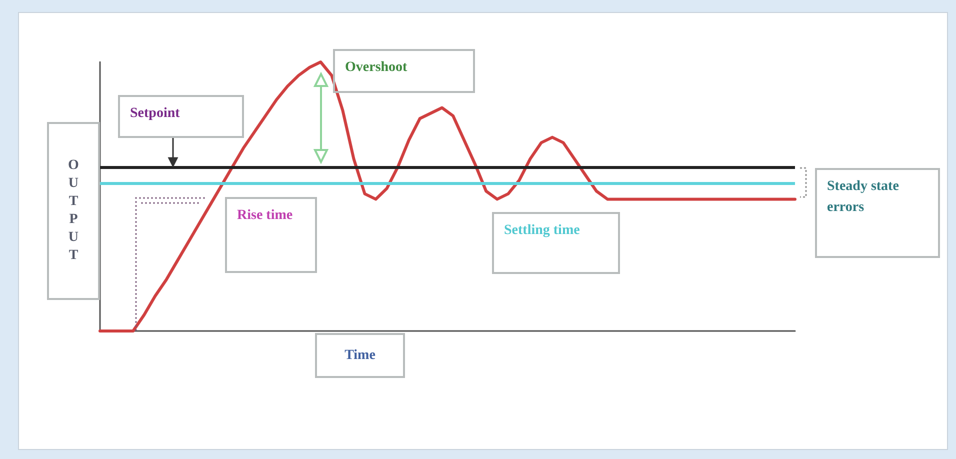  I want to click on annotation: Setpoint, so click(181, 116).